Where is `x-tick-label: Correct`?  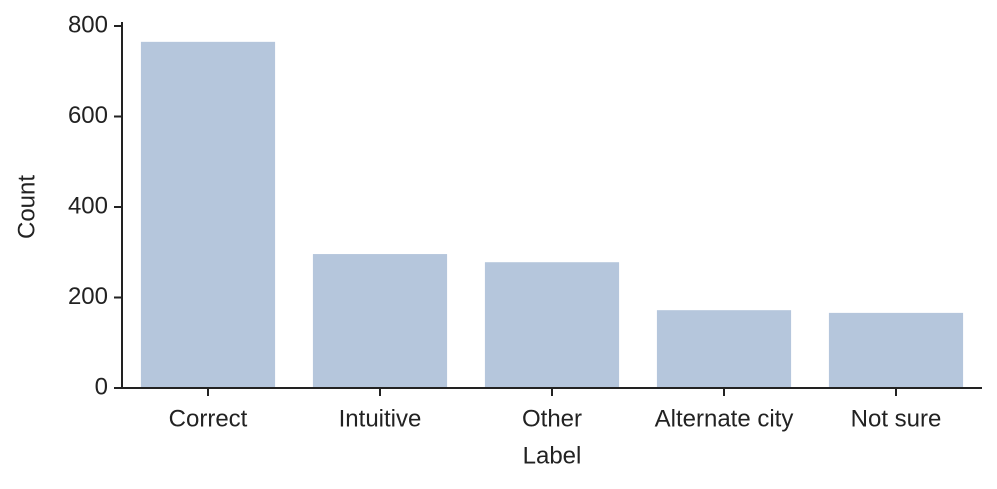 x-tick-label: Correct is located at coordinates (208, 418).